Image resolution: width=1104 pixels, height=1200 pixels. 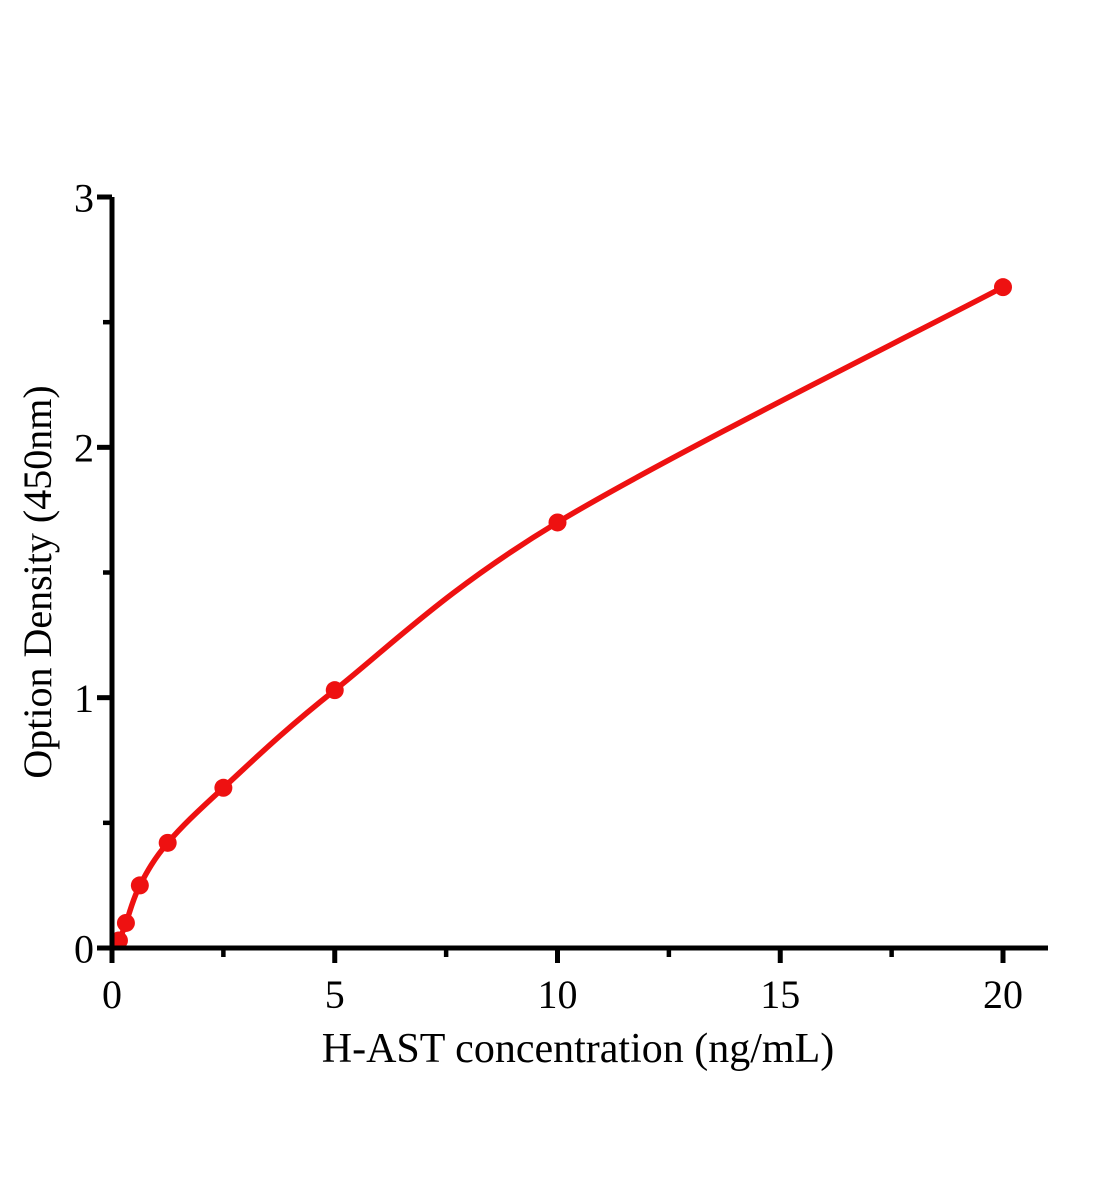 I want to click on x-tick-label: 20, so click(x=1003, y=994).